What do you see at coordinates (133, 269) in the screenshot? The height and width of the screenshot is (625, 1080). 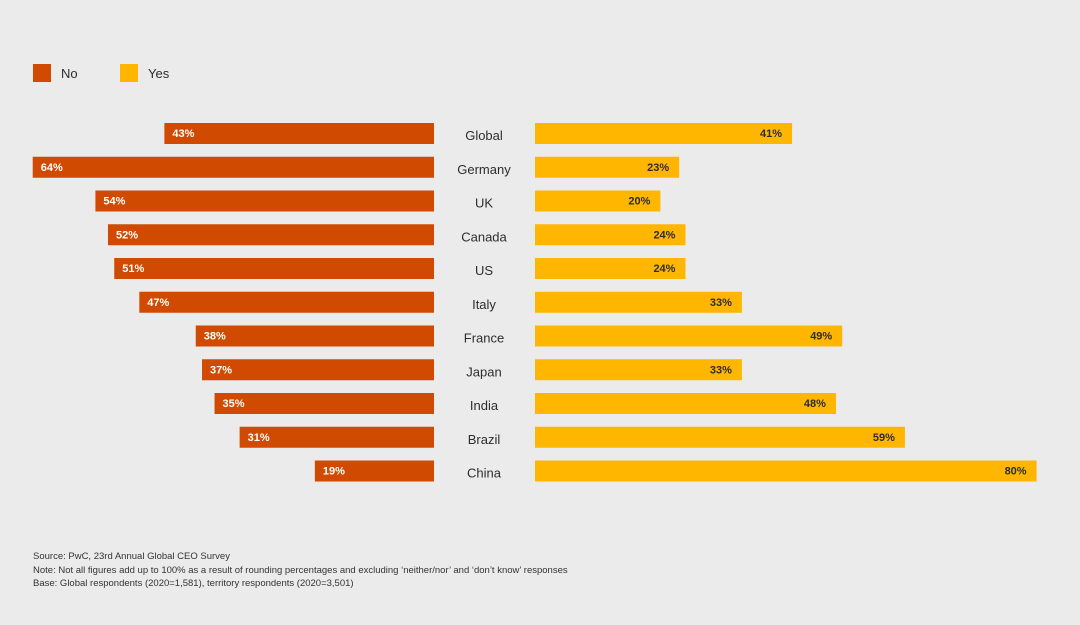 I see `label-no-us: 51%` at bounding box center [133, 269].